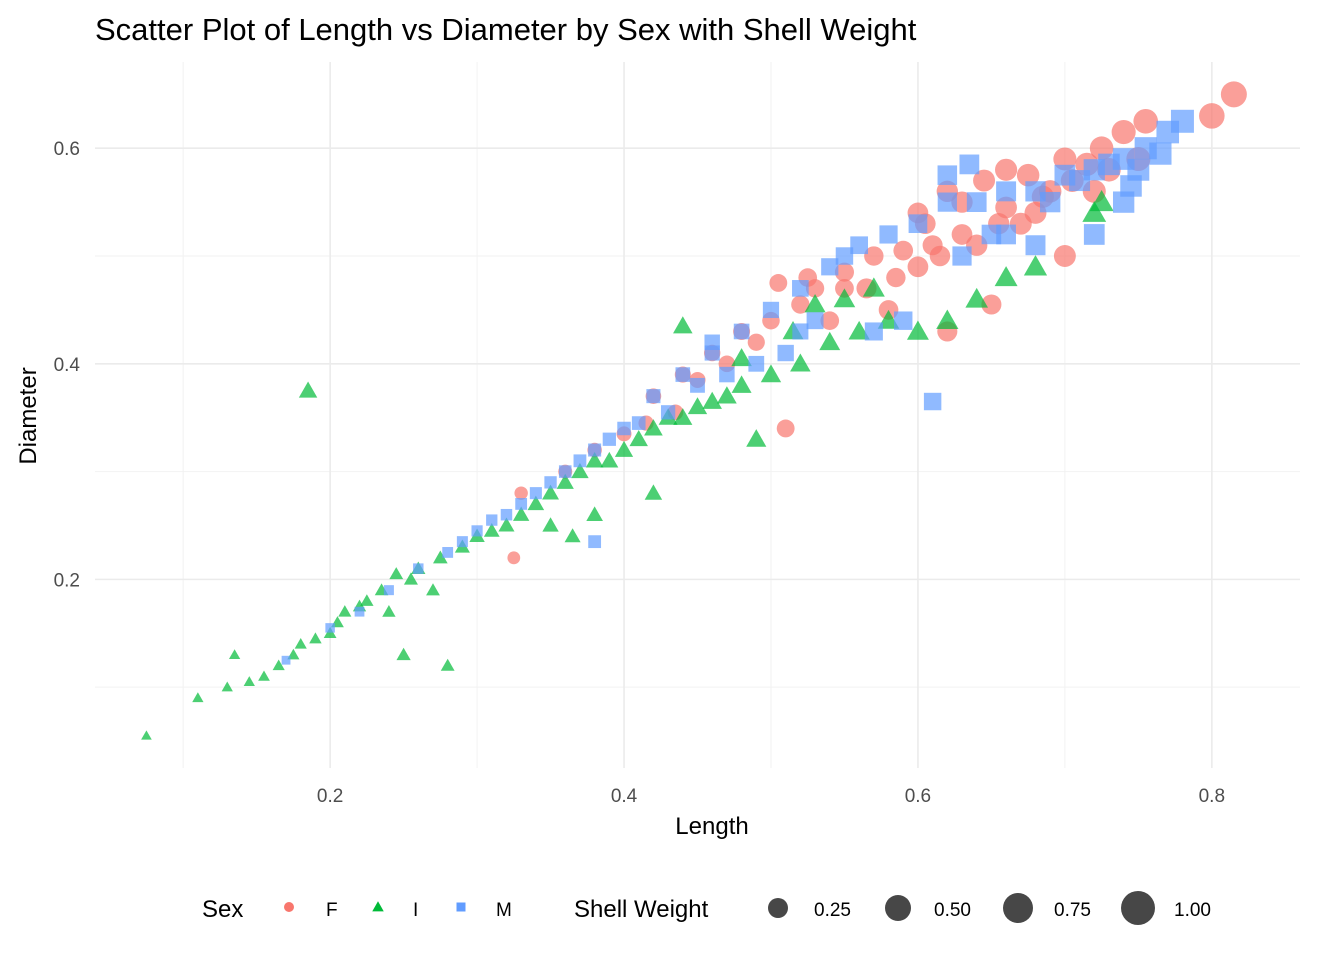 This screenshot has height=960, width=1344. I want to click on x-tick-label: 0.2, so click(330, 796).